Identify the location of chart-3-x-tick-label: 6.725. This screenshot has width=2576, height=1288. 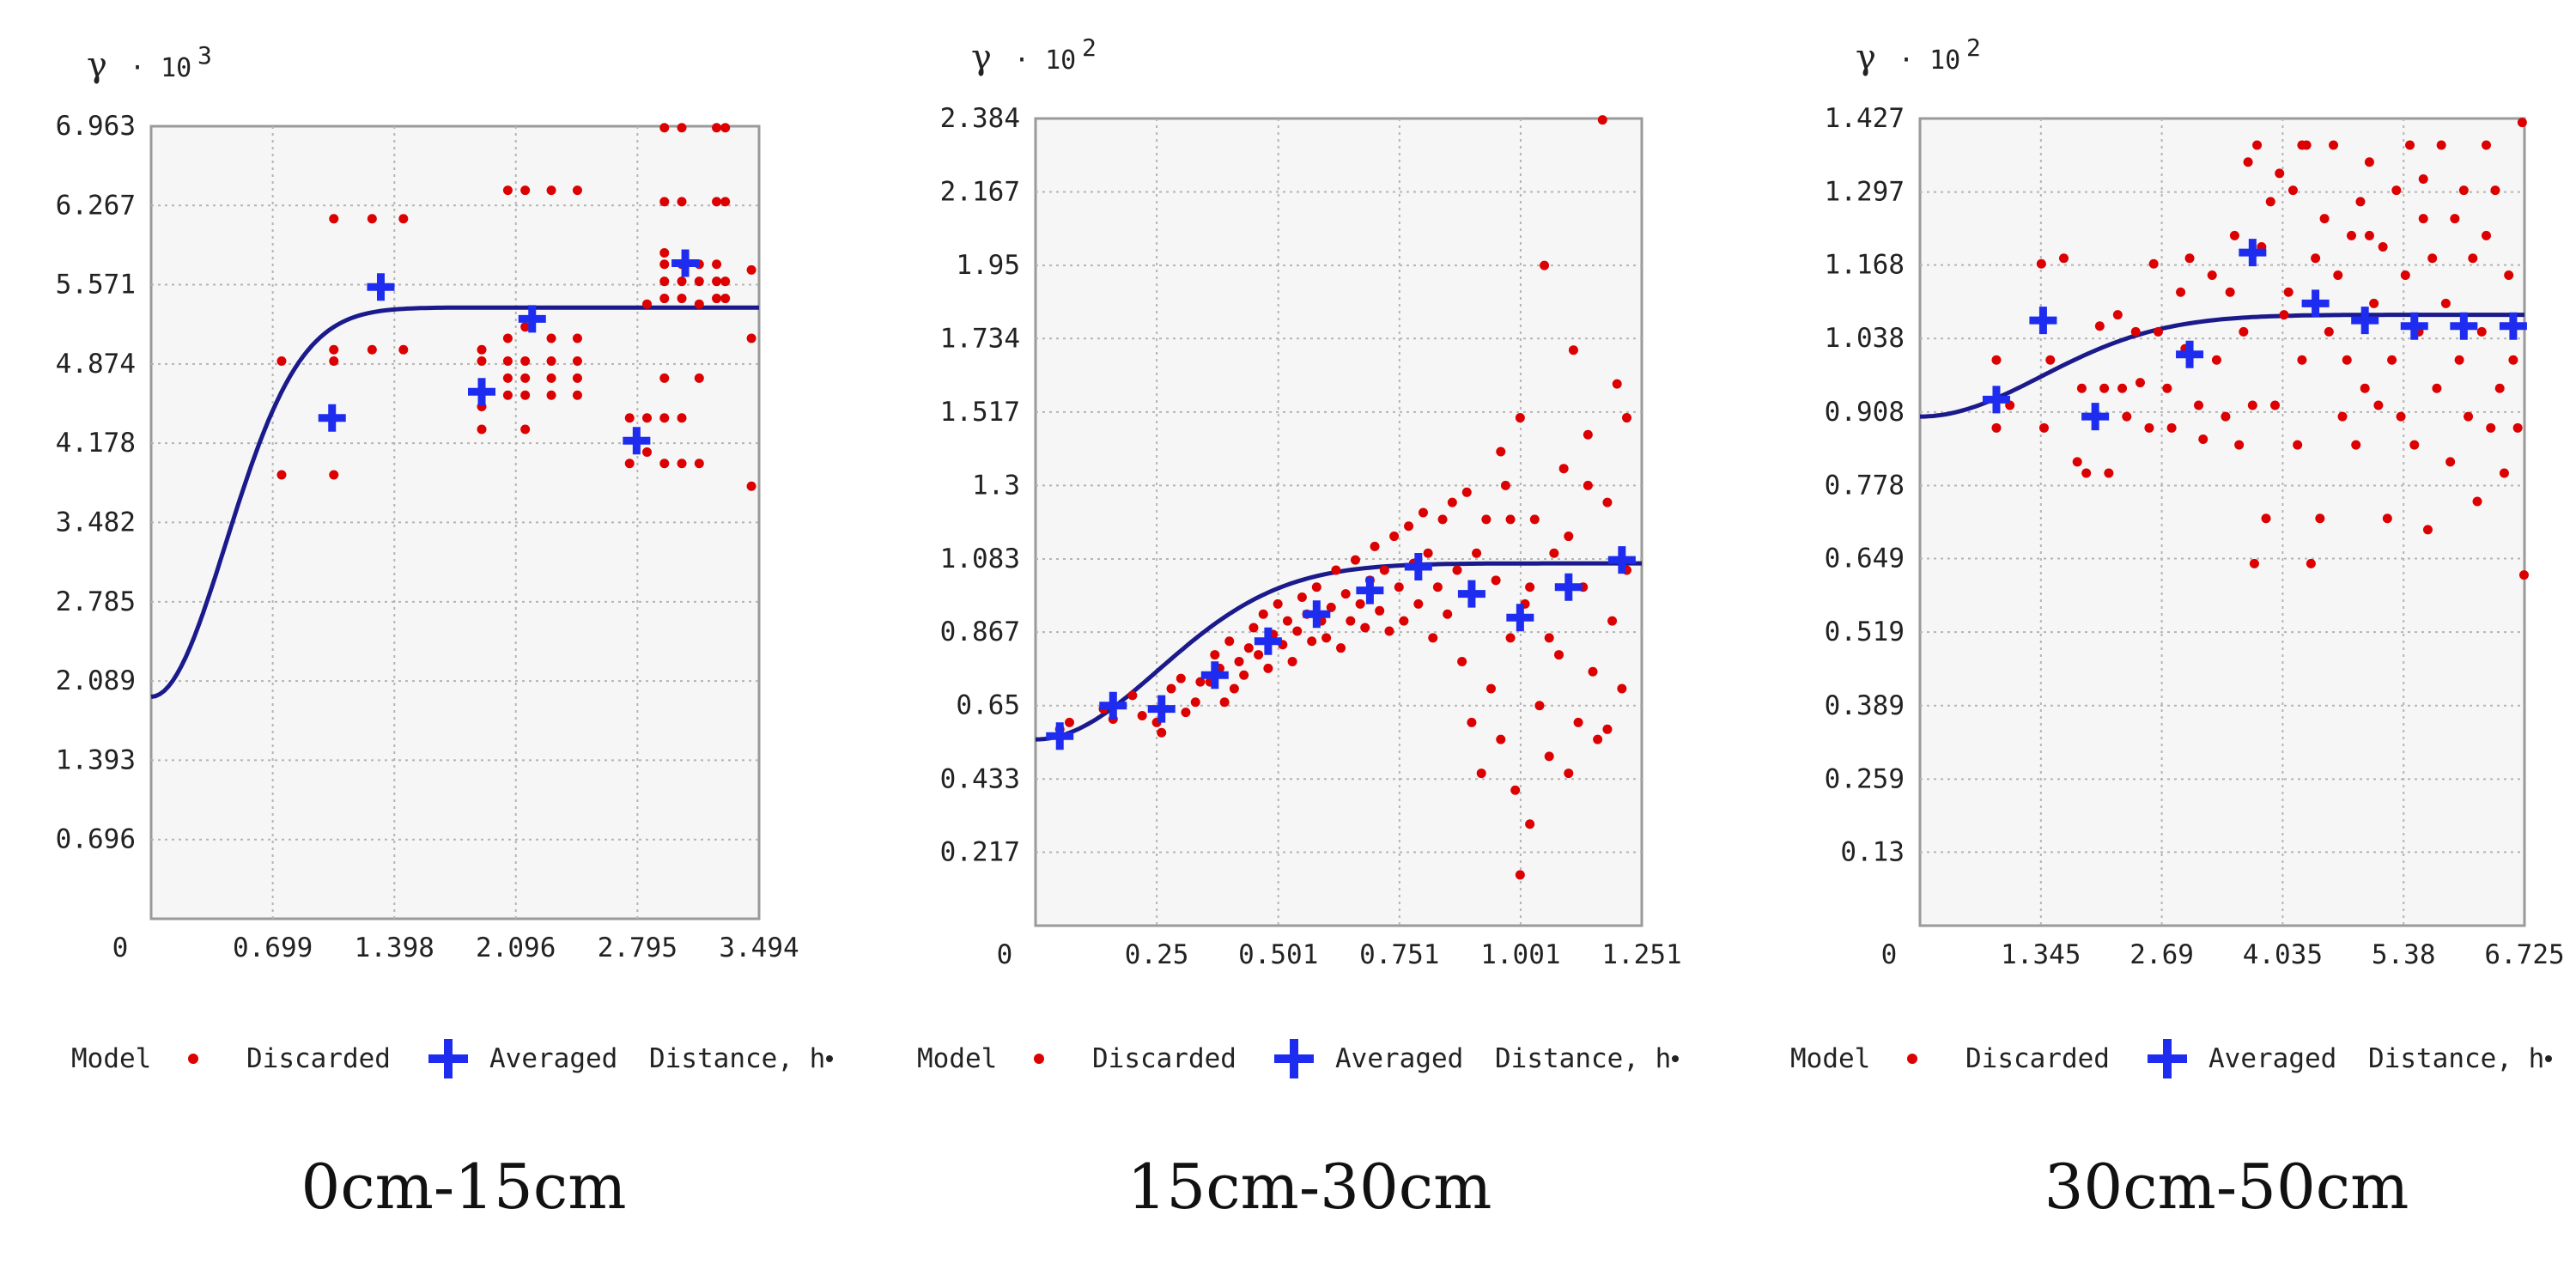
(2524, 954).